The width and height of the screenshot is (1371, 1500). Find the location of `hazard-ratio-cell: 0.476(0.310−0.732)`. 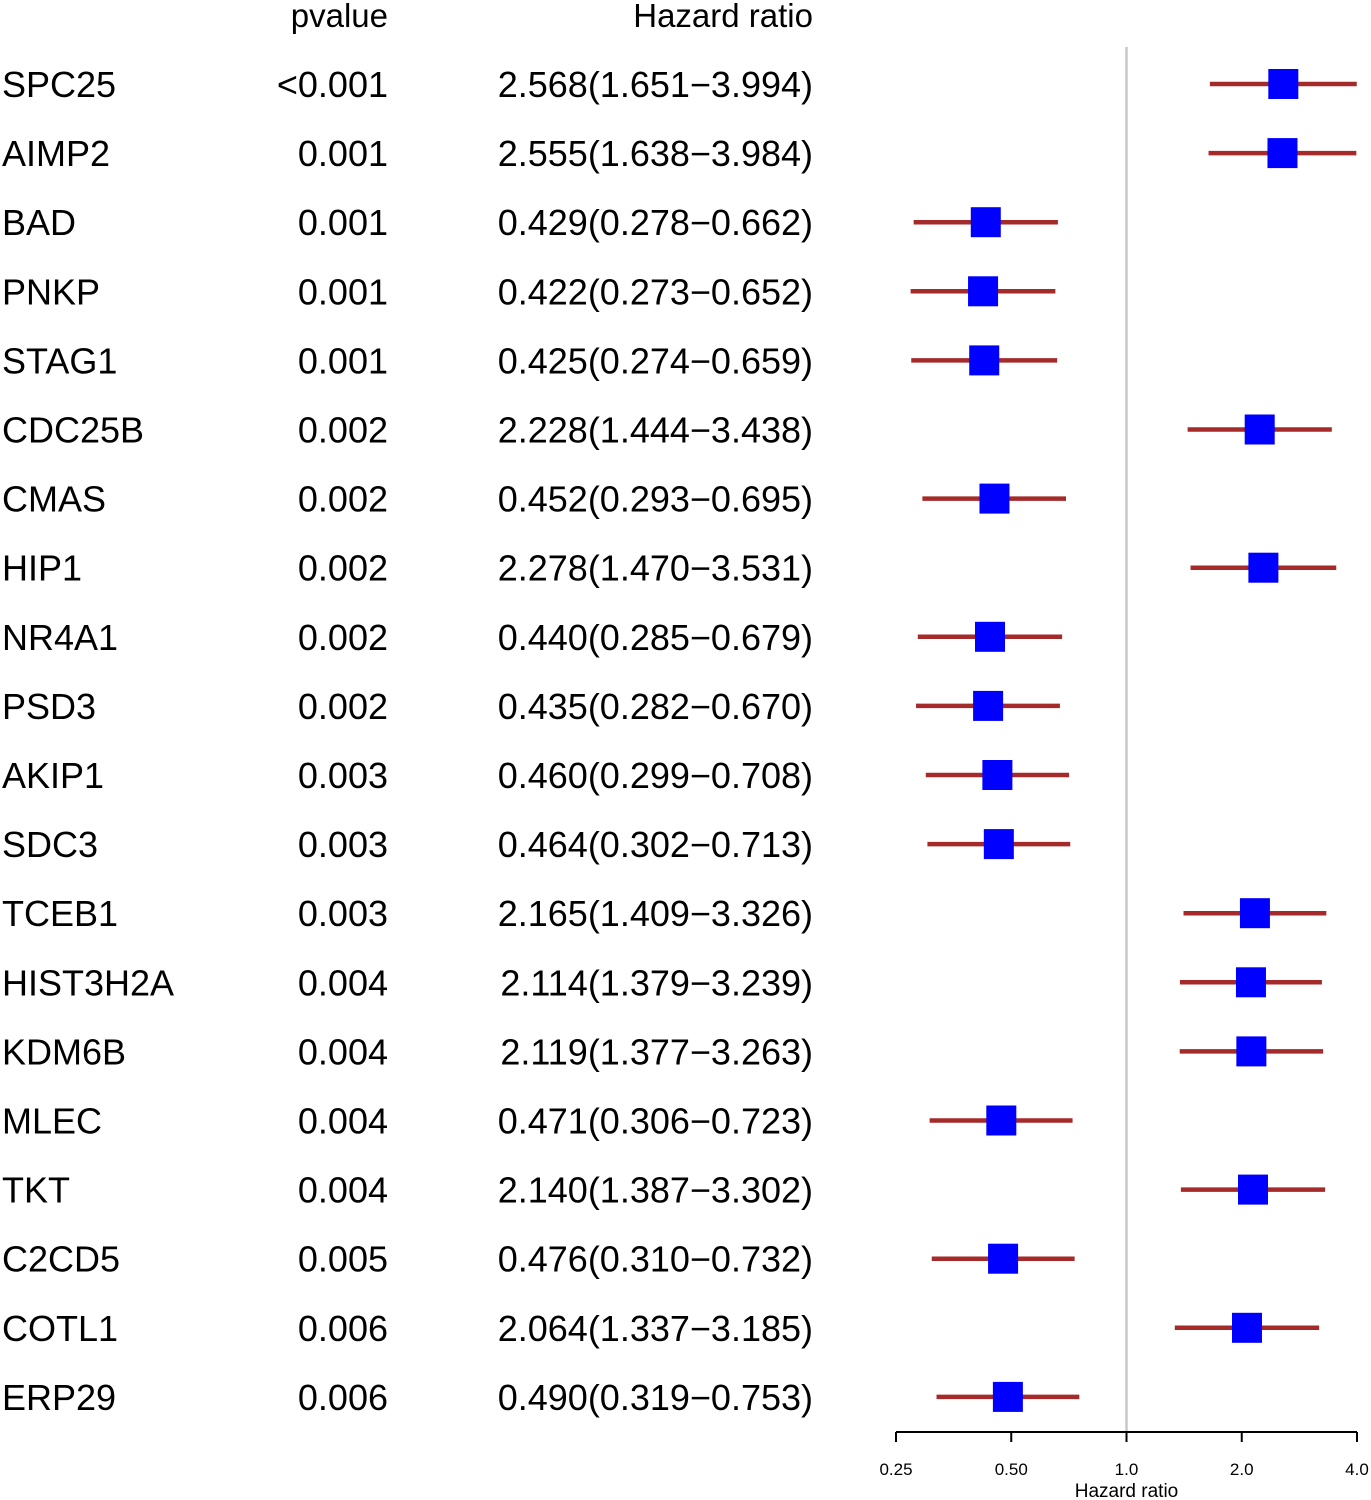

hazard-ratio-cell: 0.476(0.310−0.732) is located at coordinates (655, 1259).